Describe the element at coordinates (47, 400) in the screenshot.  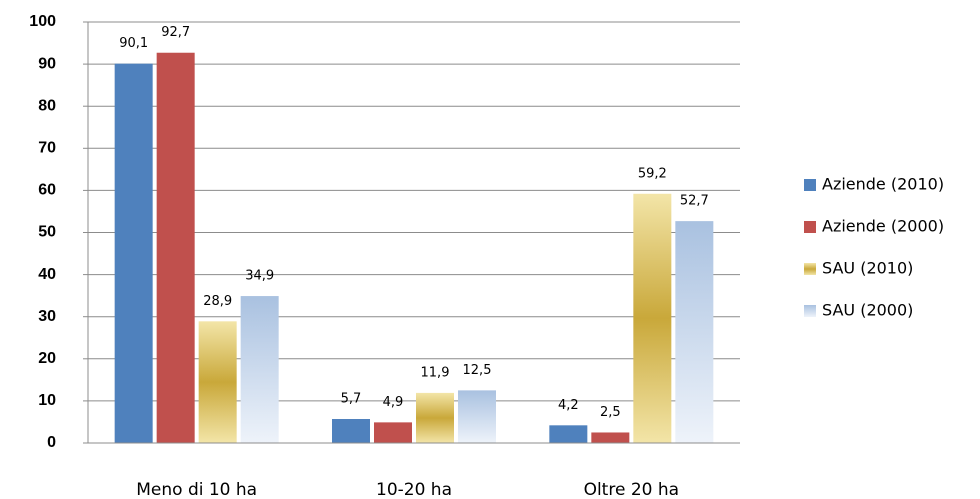
I see `y-tick-label: 10` at that location.